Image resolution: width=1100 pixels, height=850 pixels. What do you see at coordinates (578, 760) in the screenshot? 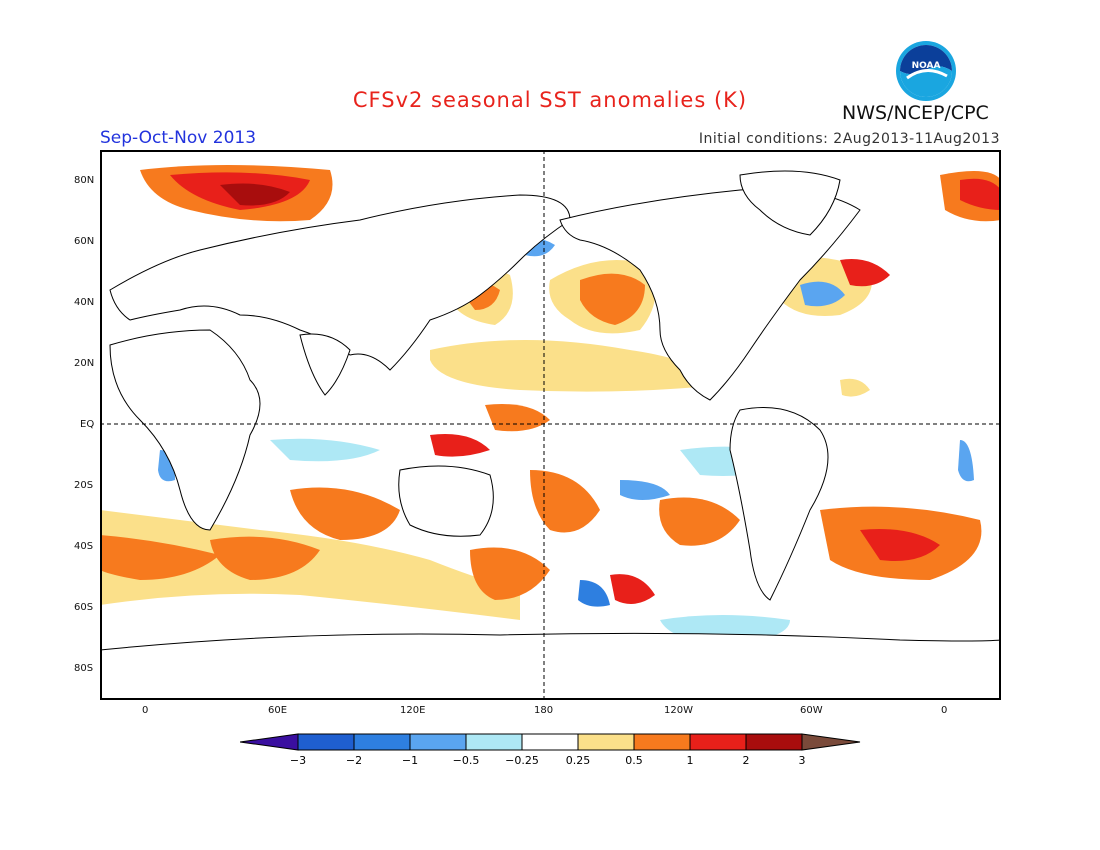
I see `colorbar-tick-label: 0.25` at bounding box center [578, 760].